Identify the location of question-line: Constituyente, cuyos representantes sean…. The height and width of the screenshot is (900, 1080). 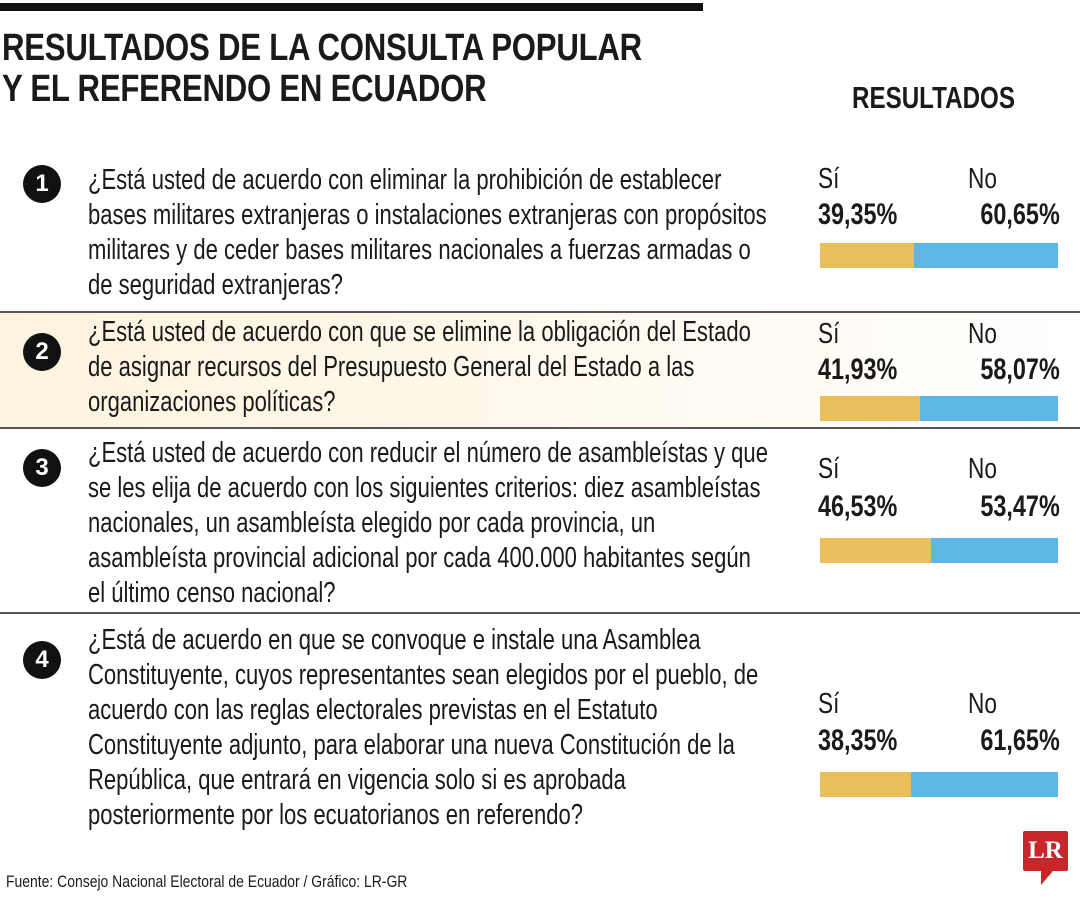
(423, 675).